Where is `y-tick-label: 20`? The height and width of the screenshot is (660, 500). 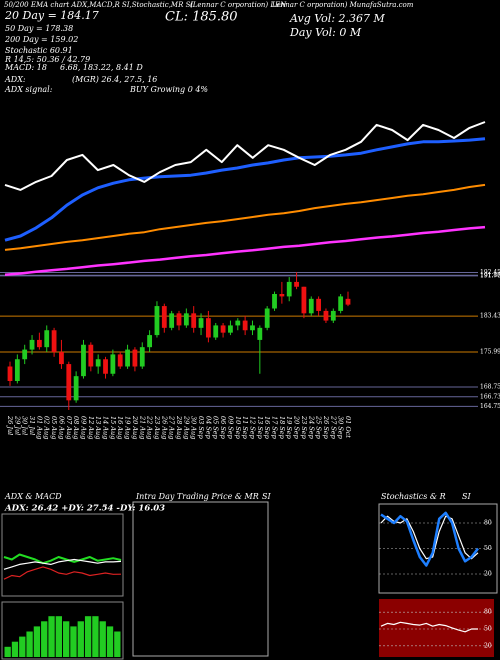
y-tick-label: 20 is located at coordinates (488, 574).